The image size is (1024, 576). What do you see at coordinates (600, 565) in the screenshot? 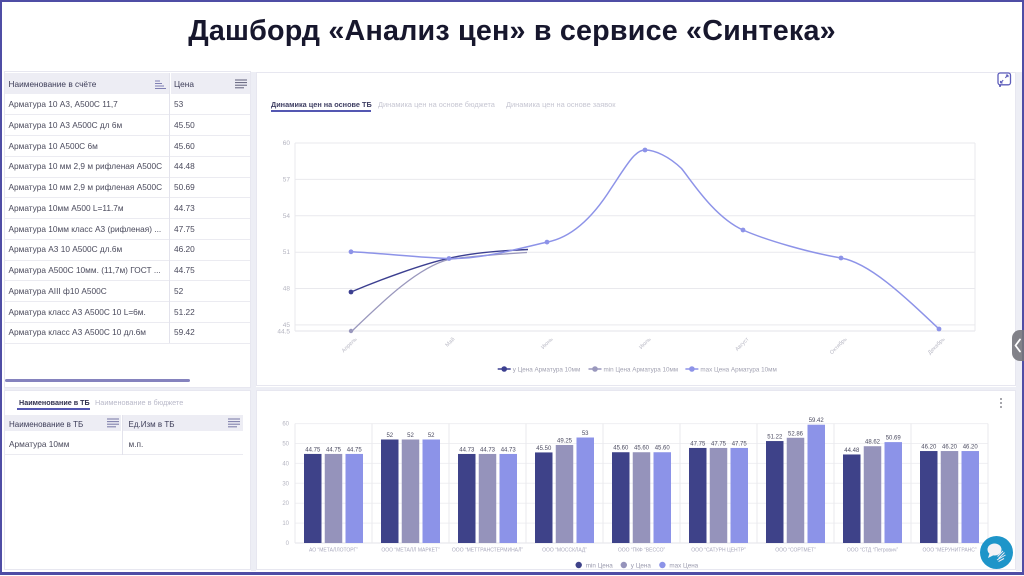
I see `svg-text: min Цена` at bounding box center [600, 565].